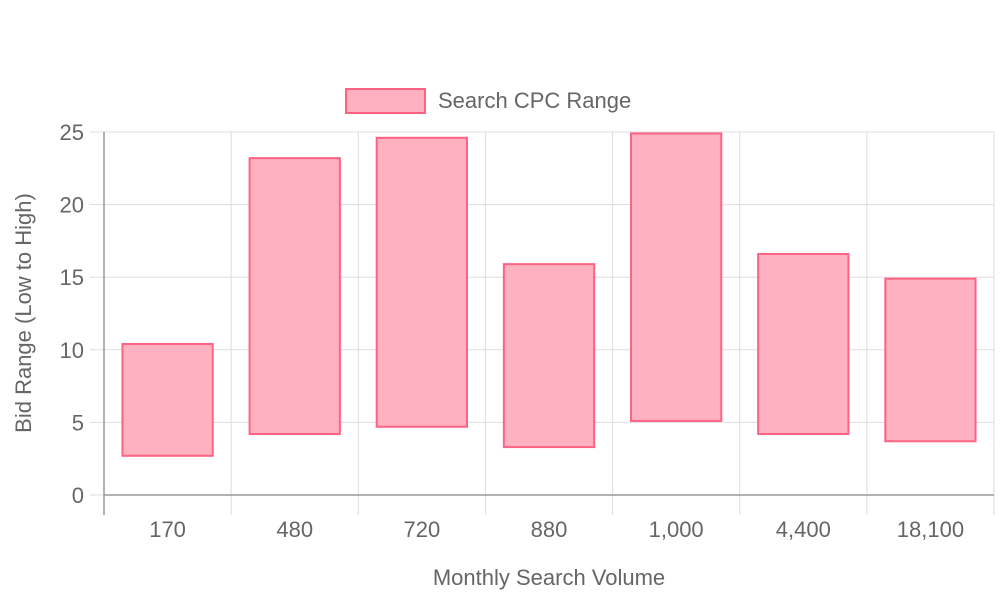 The width and height of the screenshot is (1000, 600). I want to click on y-tick-label: 5, so click(78, 422).